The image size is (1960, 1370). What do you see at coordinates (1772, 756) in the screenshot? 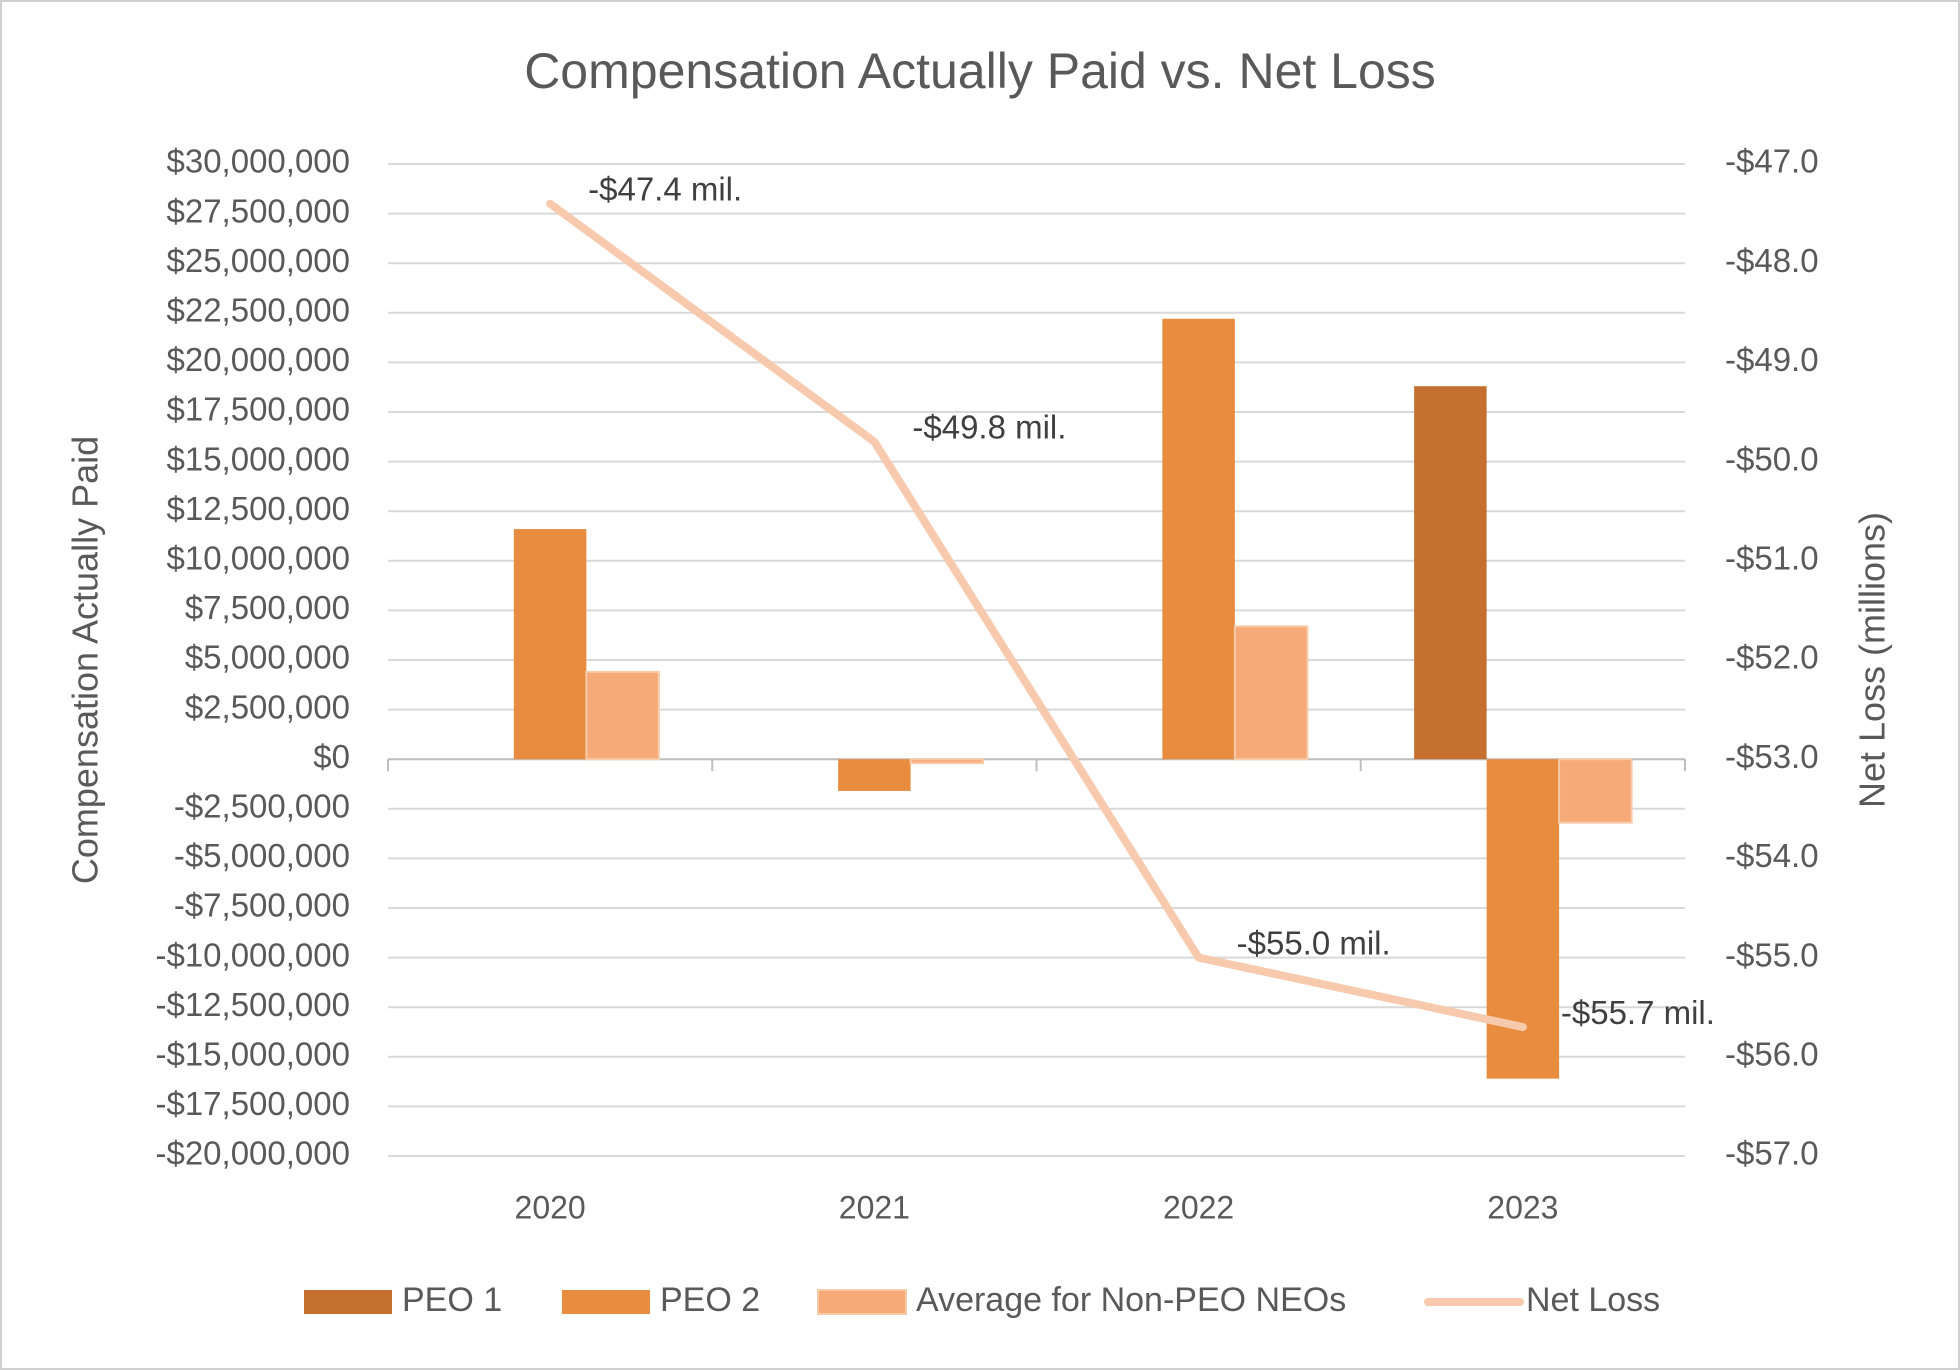
I see `y2-tick-label: -$53.0` at bounding box center [1772, 756].